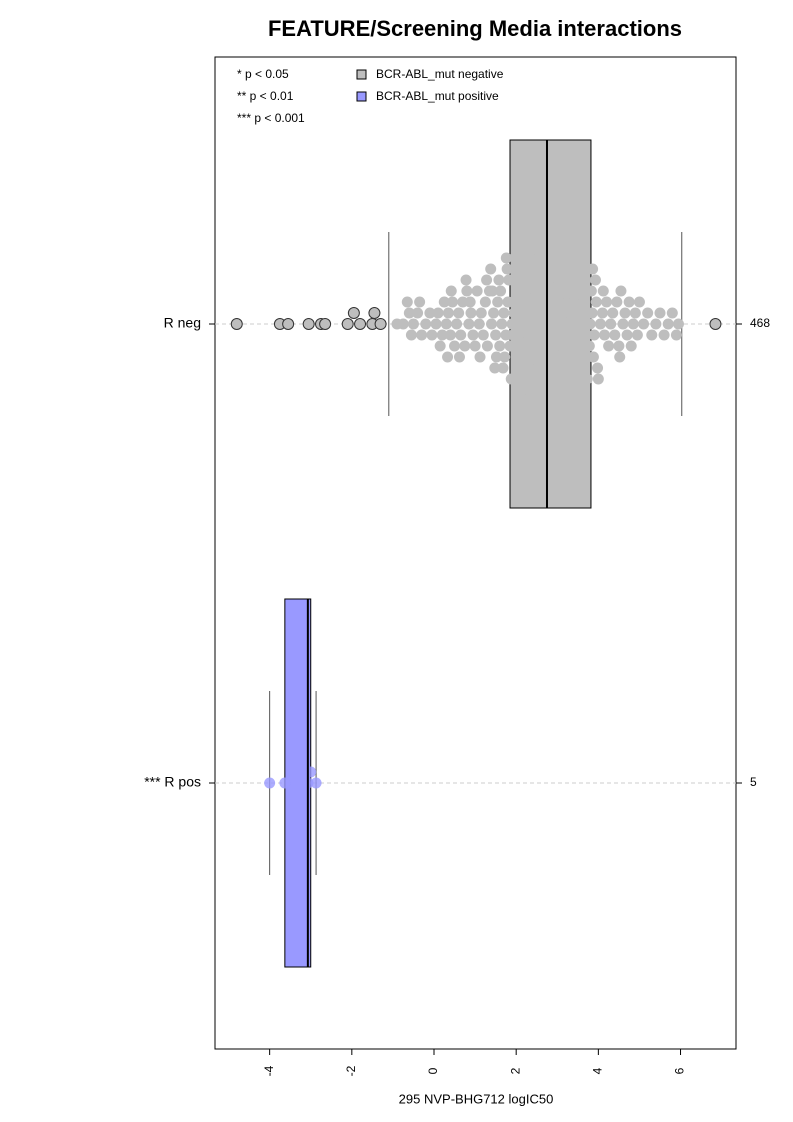 This screenshot has height=1122, width=793. What do you see at coordinates (515, 1070) in the screenshot?
I see `x-tick-label: 2` at bounding box center [515, 1070].